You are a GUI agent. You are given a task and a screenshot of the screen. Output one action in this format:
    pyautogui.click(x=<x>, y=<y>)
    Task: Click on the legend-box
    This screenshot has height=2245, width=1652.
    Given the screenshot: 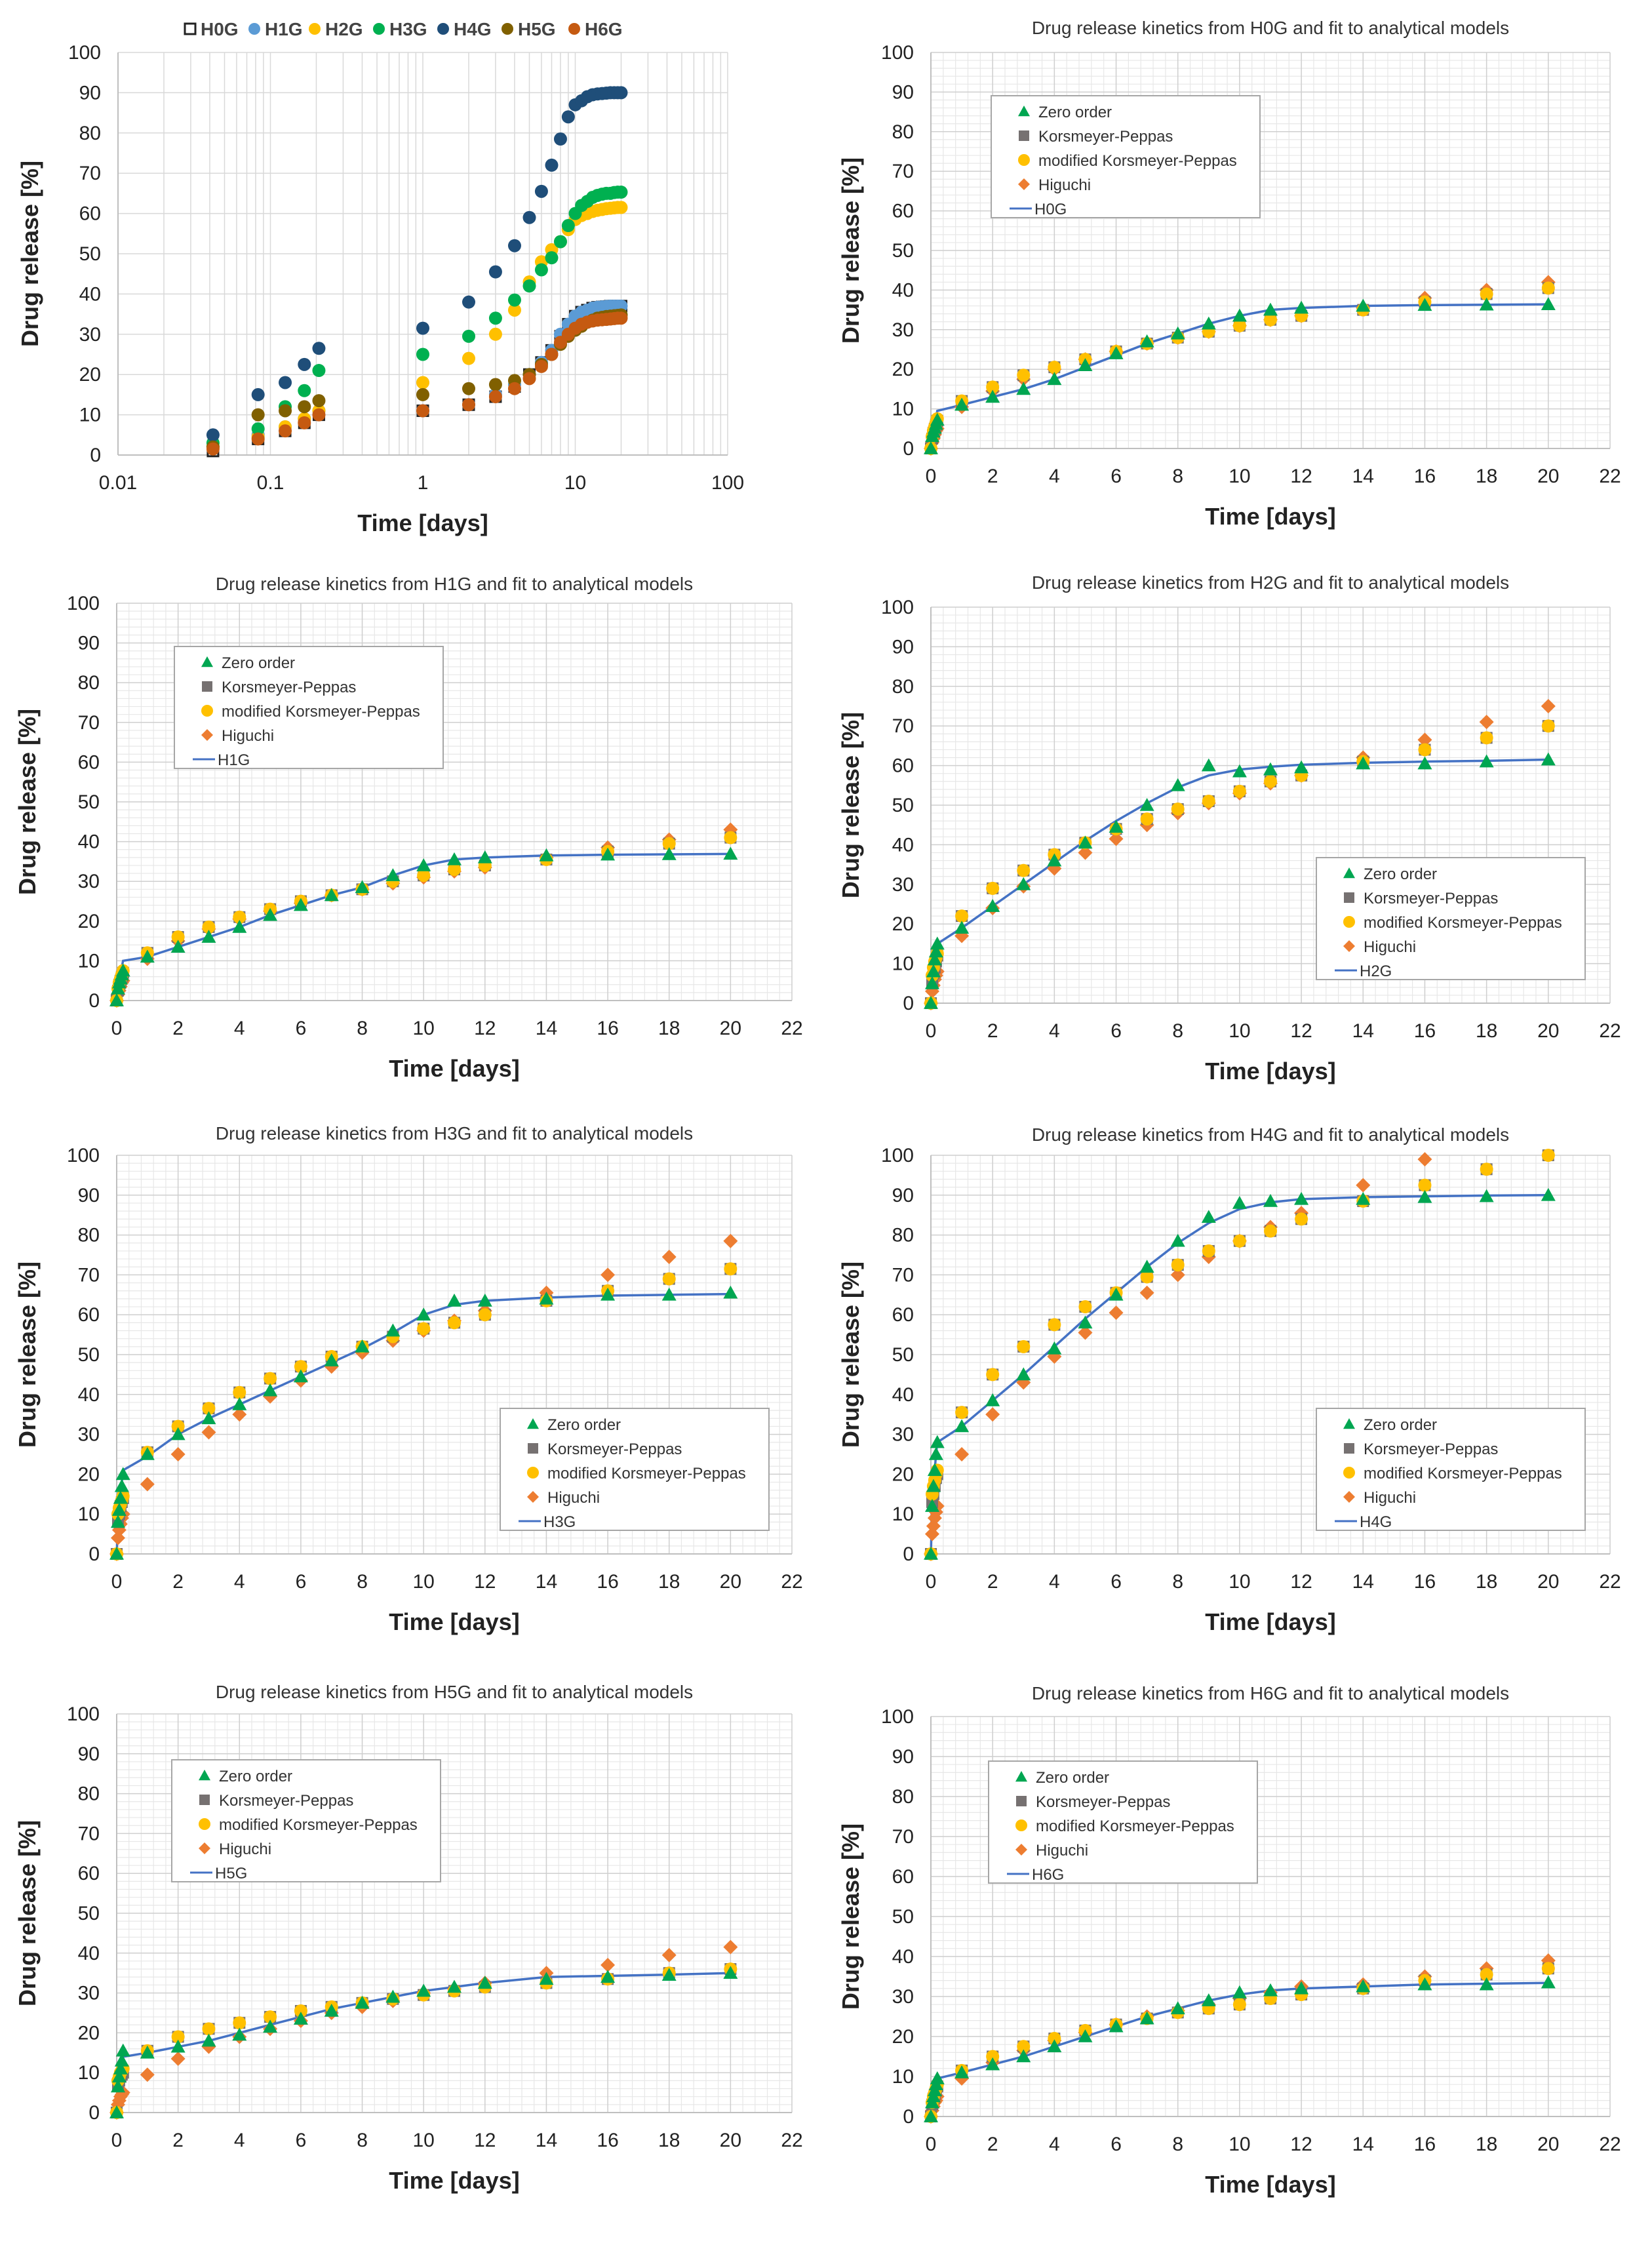 What is the action you would take?
    pyautogui.click(x=1126, y=156)
    